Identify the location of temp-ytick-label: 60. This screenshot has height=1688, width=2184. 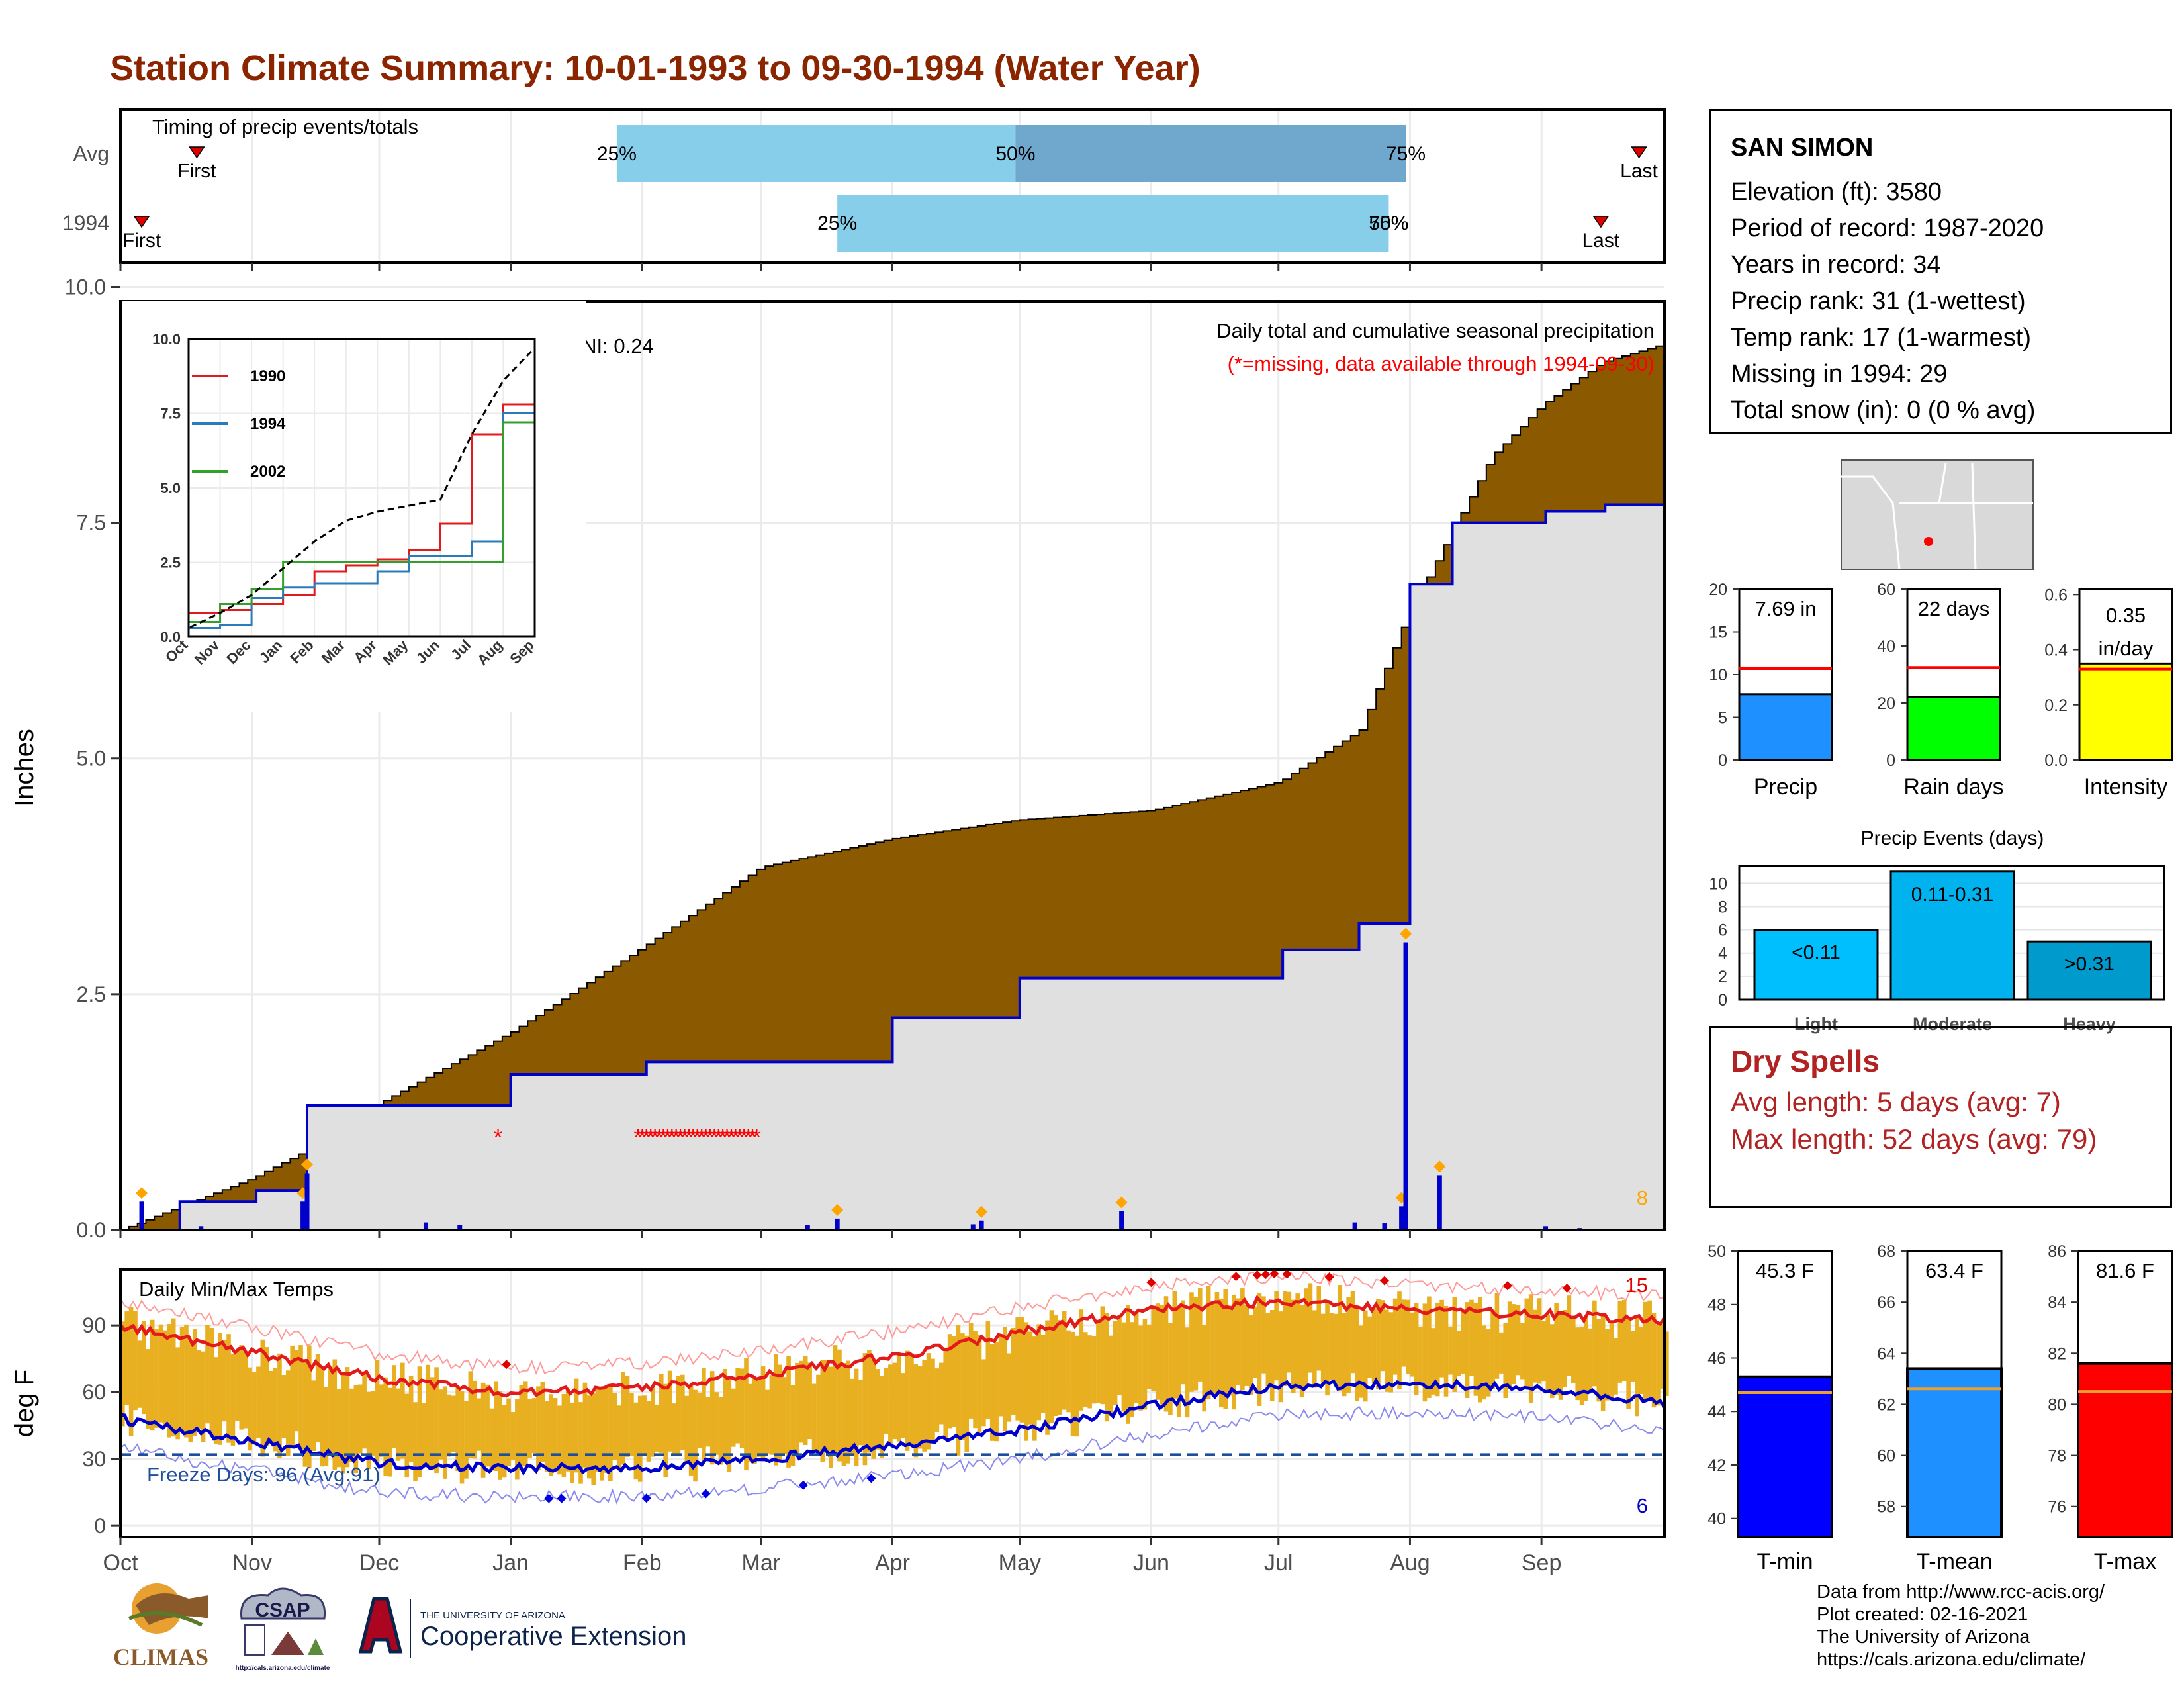
(94, 1392).